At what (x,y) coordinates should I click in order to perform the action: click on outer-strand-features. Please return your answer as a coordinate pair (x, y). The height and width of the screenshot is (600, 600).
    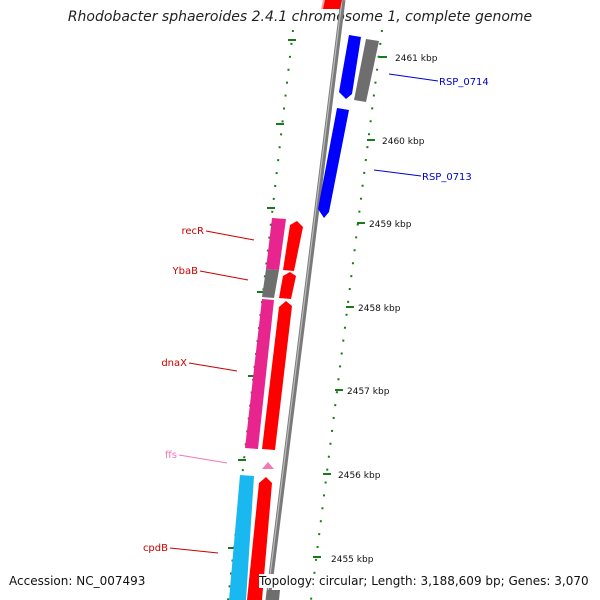
    Looking at the image, I should click on (348, 126).